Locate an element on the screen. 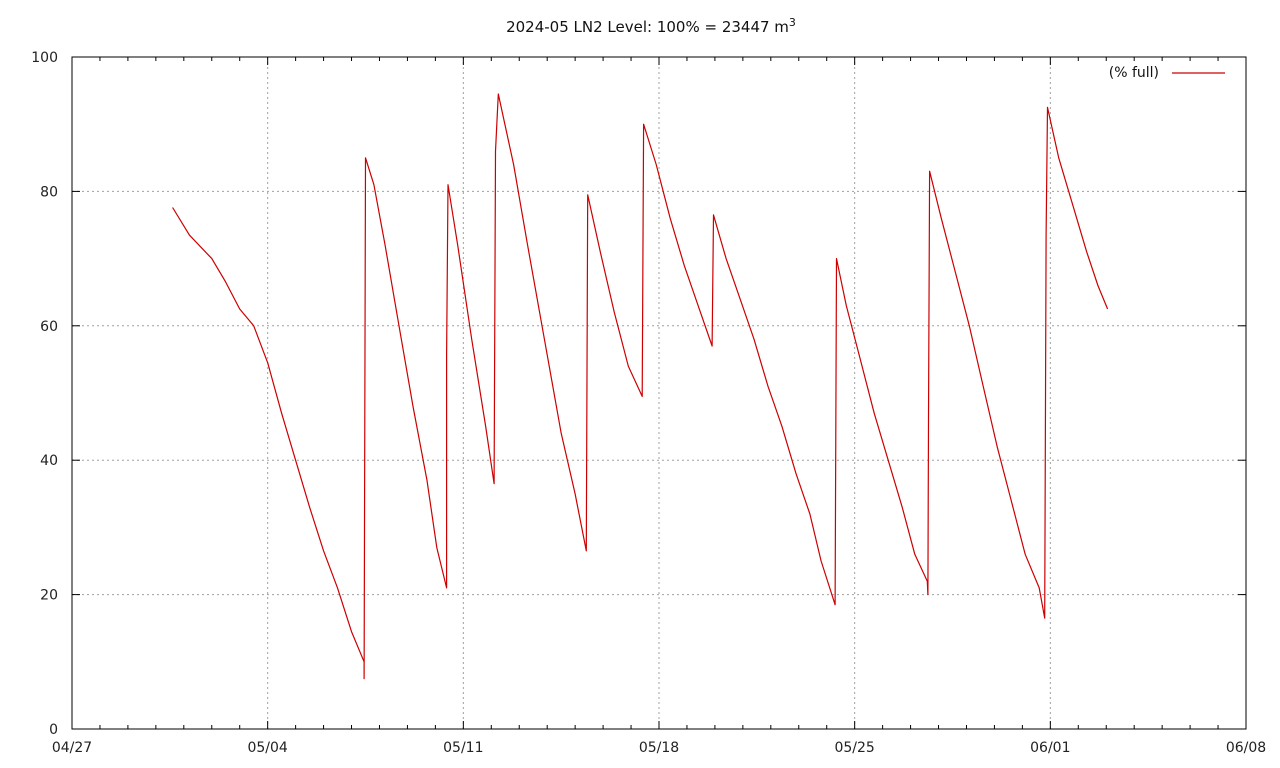  x-tick-label: 05/18 is located at coordinates (659, 748).